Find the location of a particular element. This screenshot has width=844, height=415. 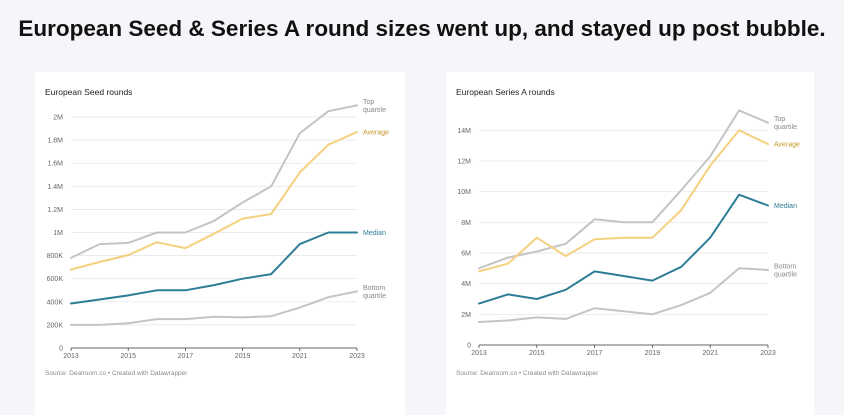

seed-label-median: Median is located at coordinates (374, 233).